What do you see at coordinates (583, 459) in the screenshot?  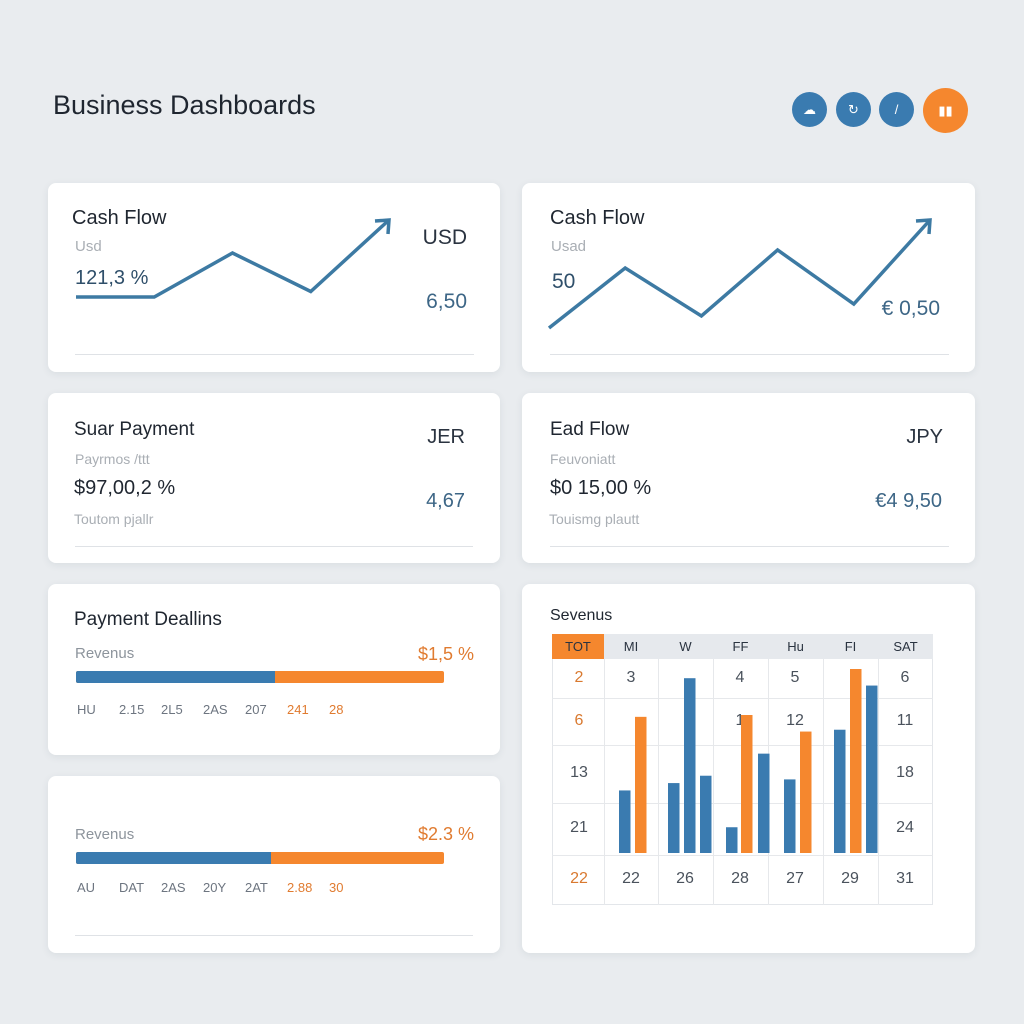 I see `card-subtitle: Feuvoniatt` at bounding box center [583, 459].